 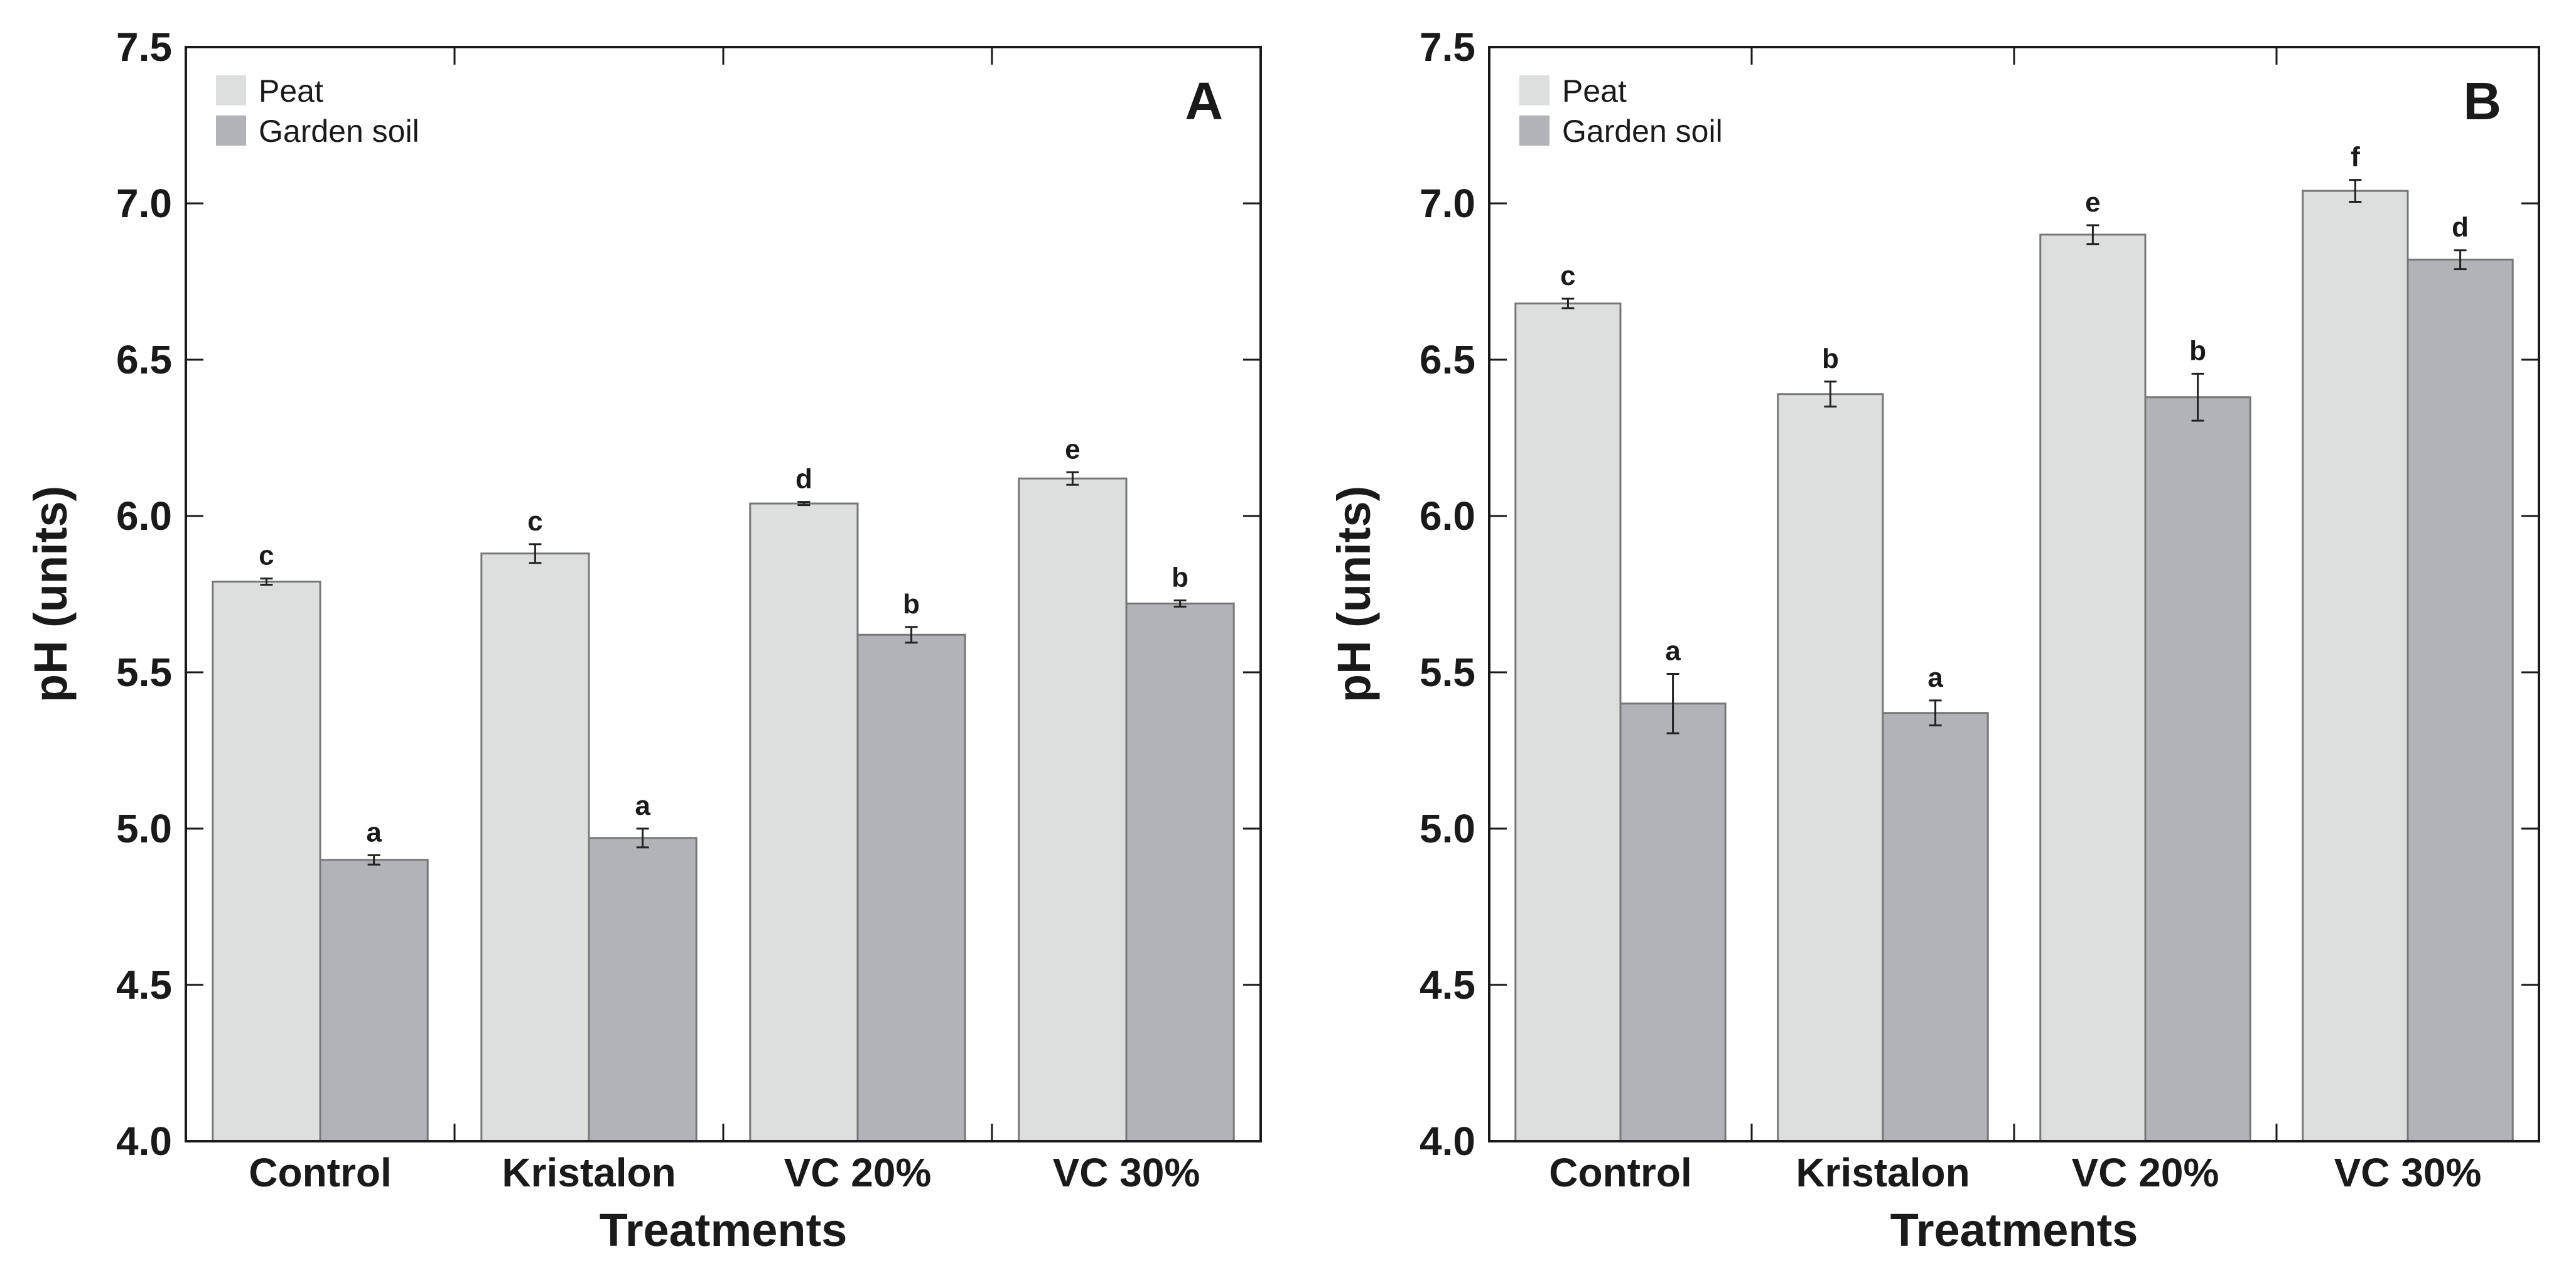 I want to click on panel-label: A, so click(x=1204, y=102).